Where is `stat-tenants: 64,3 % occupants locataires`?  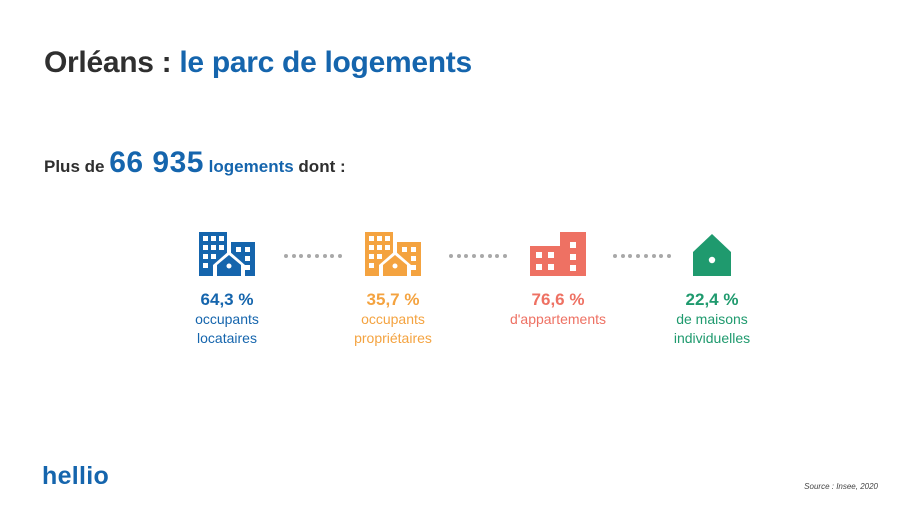 stat-tenants: 64,3 % occupants locataires is located at coordinates (227, 289).